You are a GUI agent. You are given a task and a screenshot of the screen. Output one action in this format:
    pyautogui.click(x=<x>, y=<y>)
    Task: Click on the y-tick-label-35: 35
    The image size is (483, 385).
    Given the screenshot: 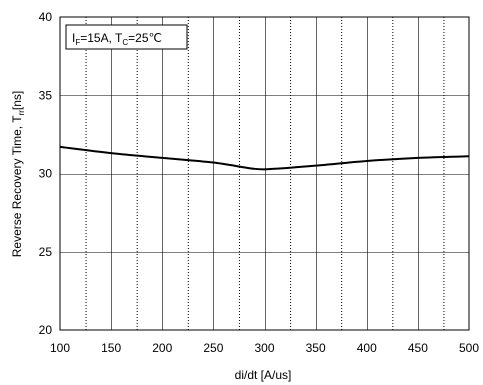 What is the action you would take?
    pyautogui.click(x=46, y=95)
    